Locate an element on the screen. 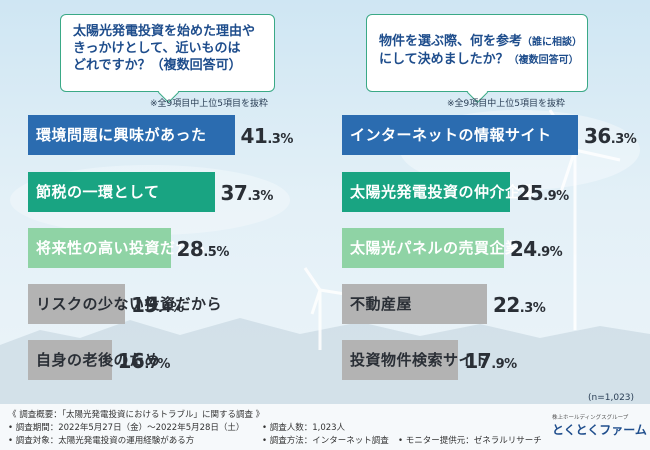  company-logo: とくとくファーム is located at coordinates (599, 430).